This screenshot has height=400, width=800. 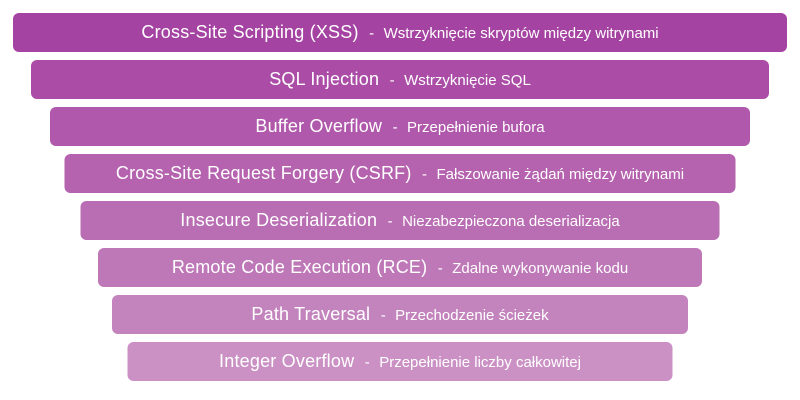 I want to click on vulnerability-translation-pl: Wstrzyknięcie skryptów między witrynami, so click(x=521, y=33).